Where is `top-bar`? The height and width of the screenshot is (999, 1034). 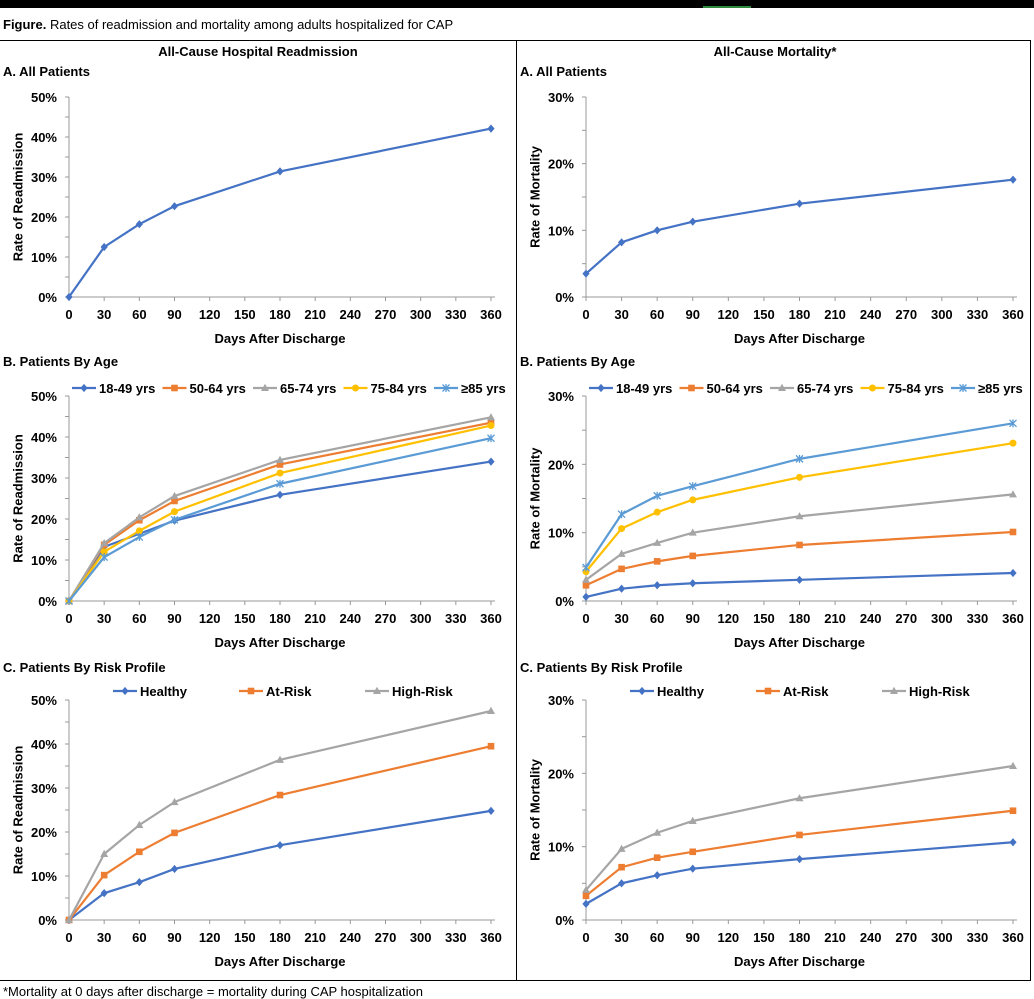
top-bar is located at coordinates (517, 4).